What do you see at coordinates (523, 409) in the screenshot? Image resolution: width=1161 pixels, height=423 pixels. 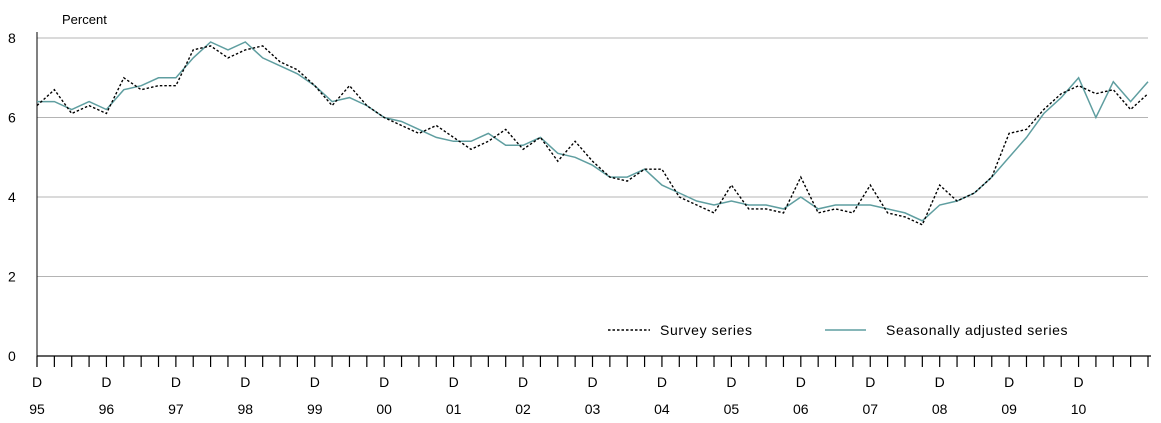 I see `x-tick-label-year: 02` at bounding box center [523, 409].